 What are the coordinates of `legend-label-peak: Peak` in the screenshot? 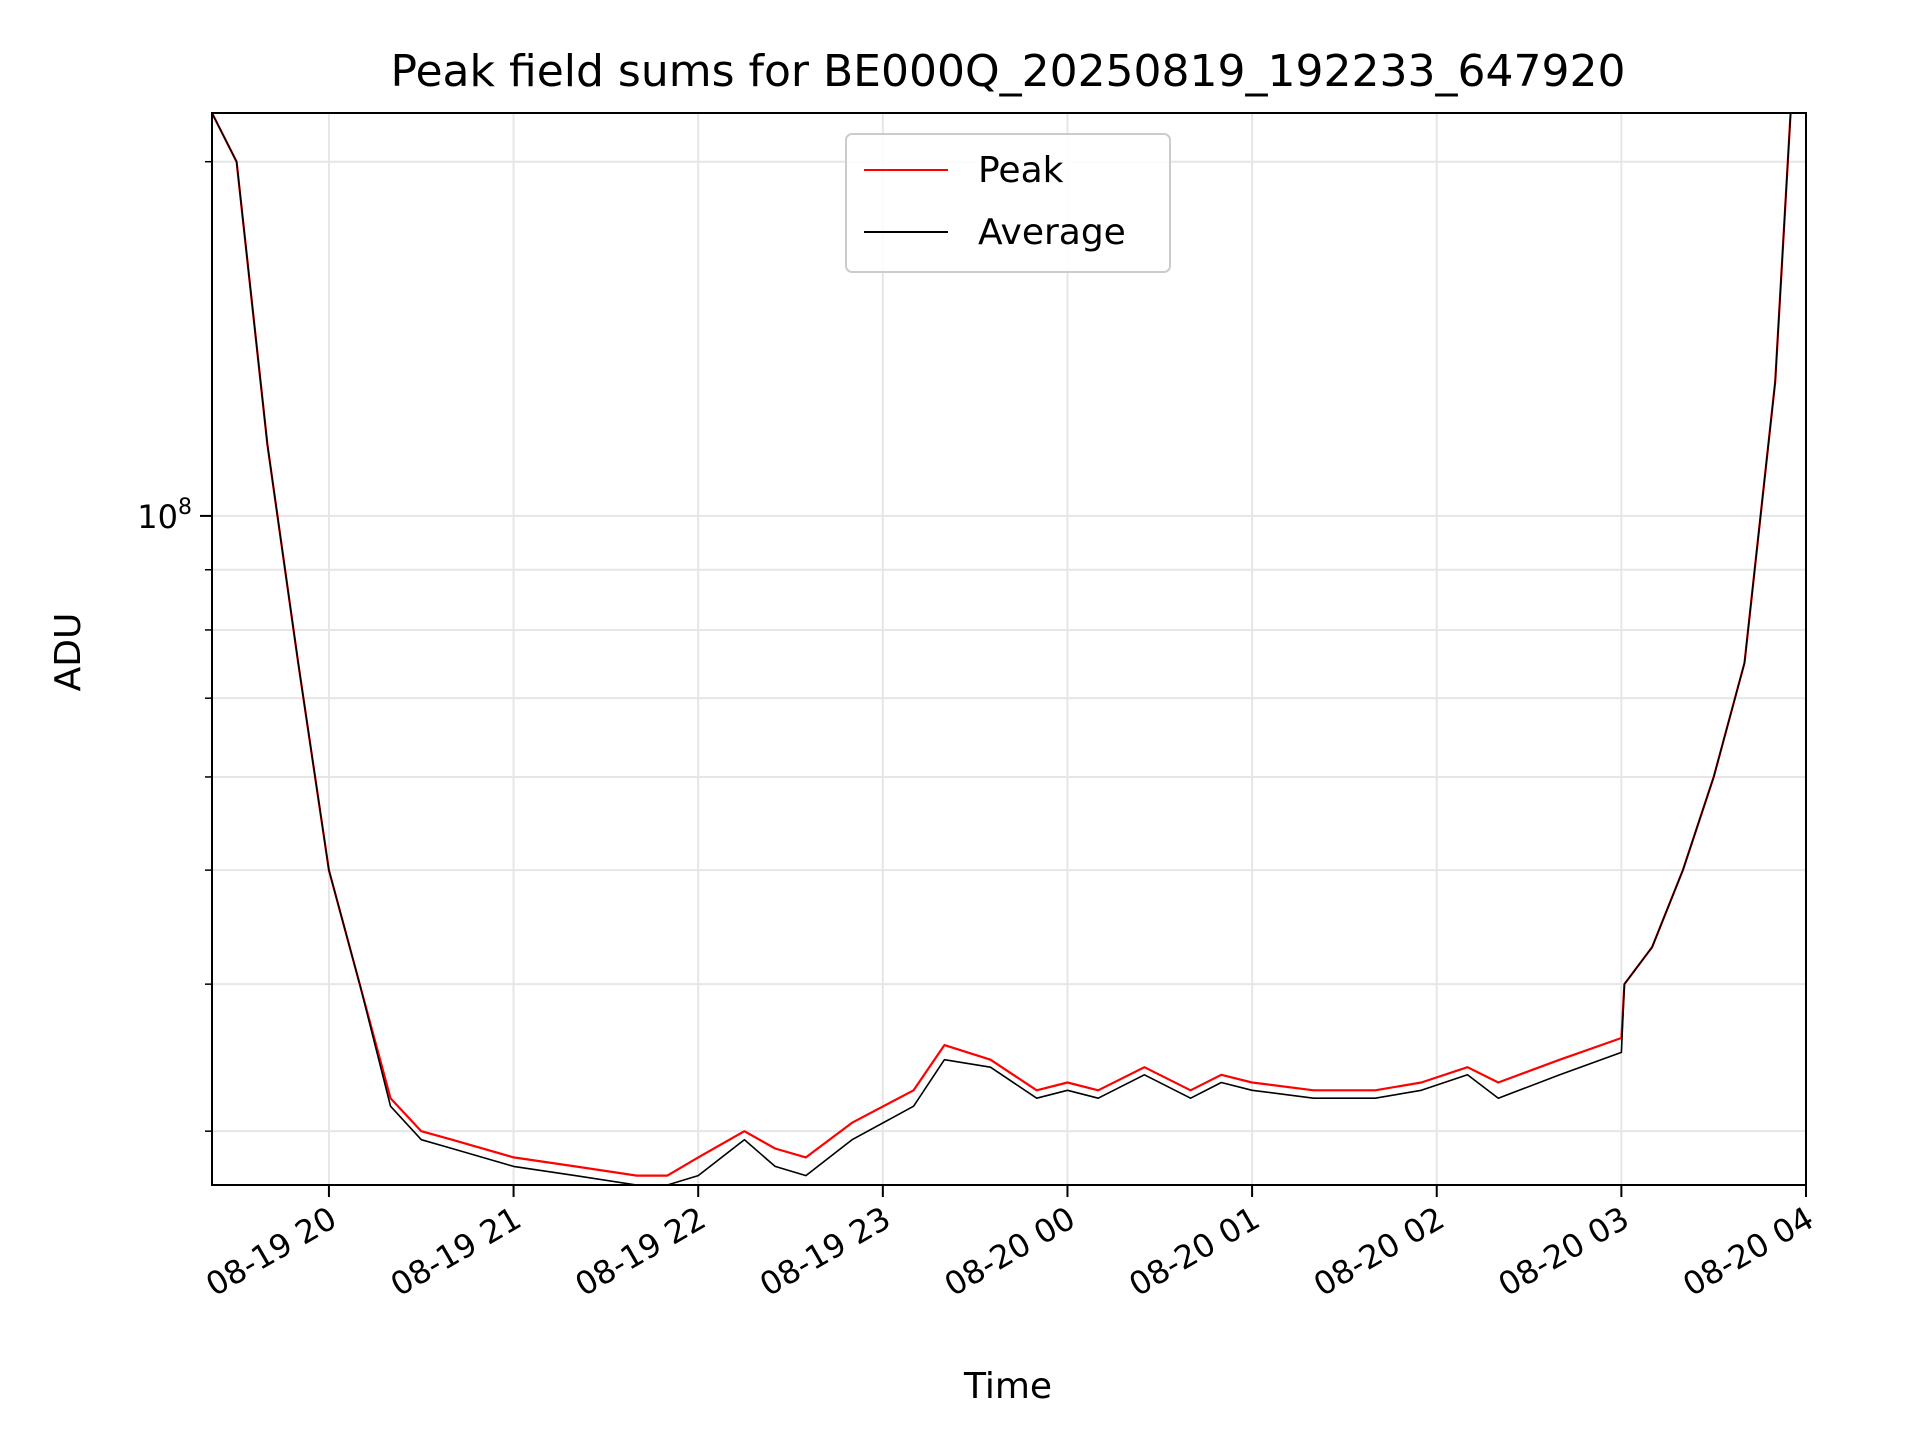 It's located at (1021, 170).